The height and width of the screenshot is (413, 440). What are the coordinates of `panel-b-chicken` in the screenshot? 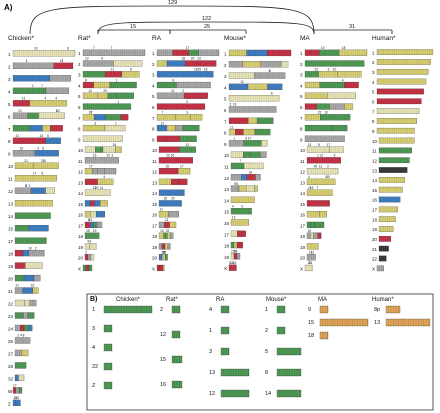 It's located at (108, 328).